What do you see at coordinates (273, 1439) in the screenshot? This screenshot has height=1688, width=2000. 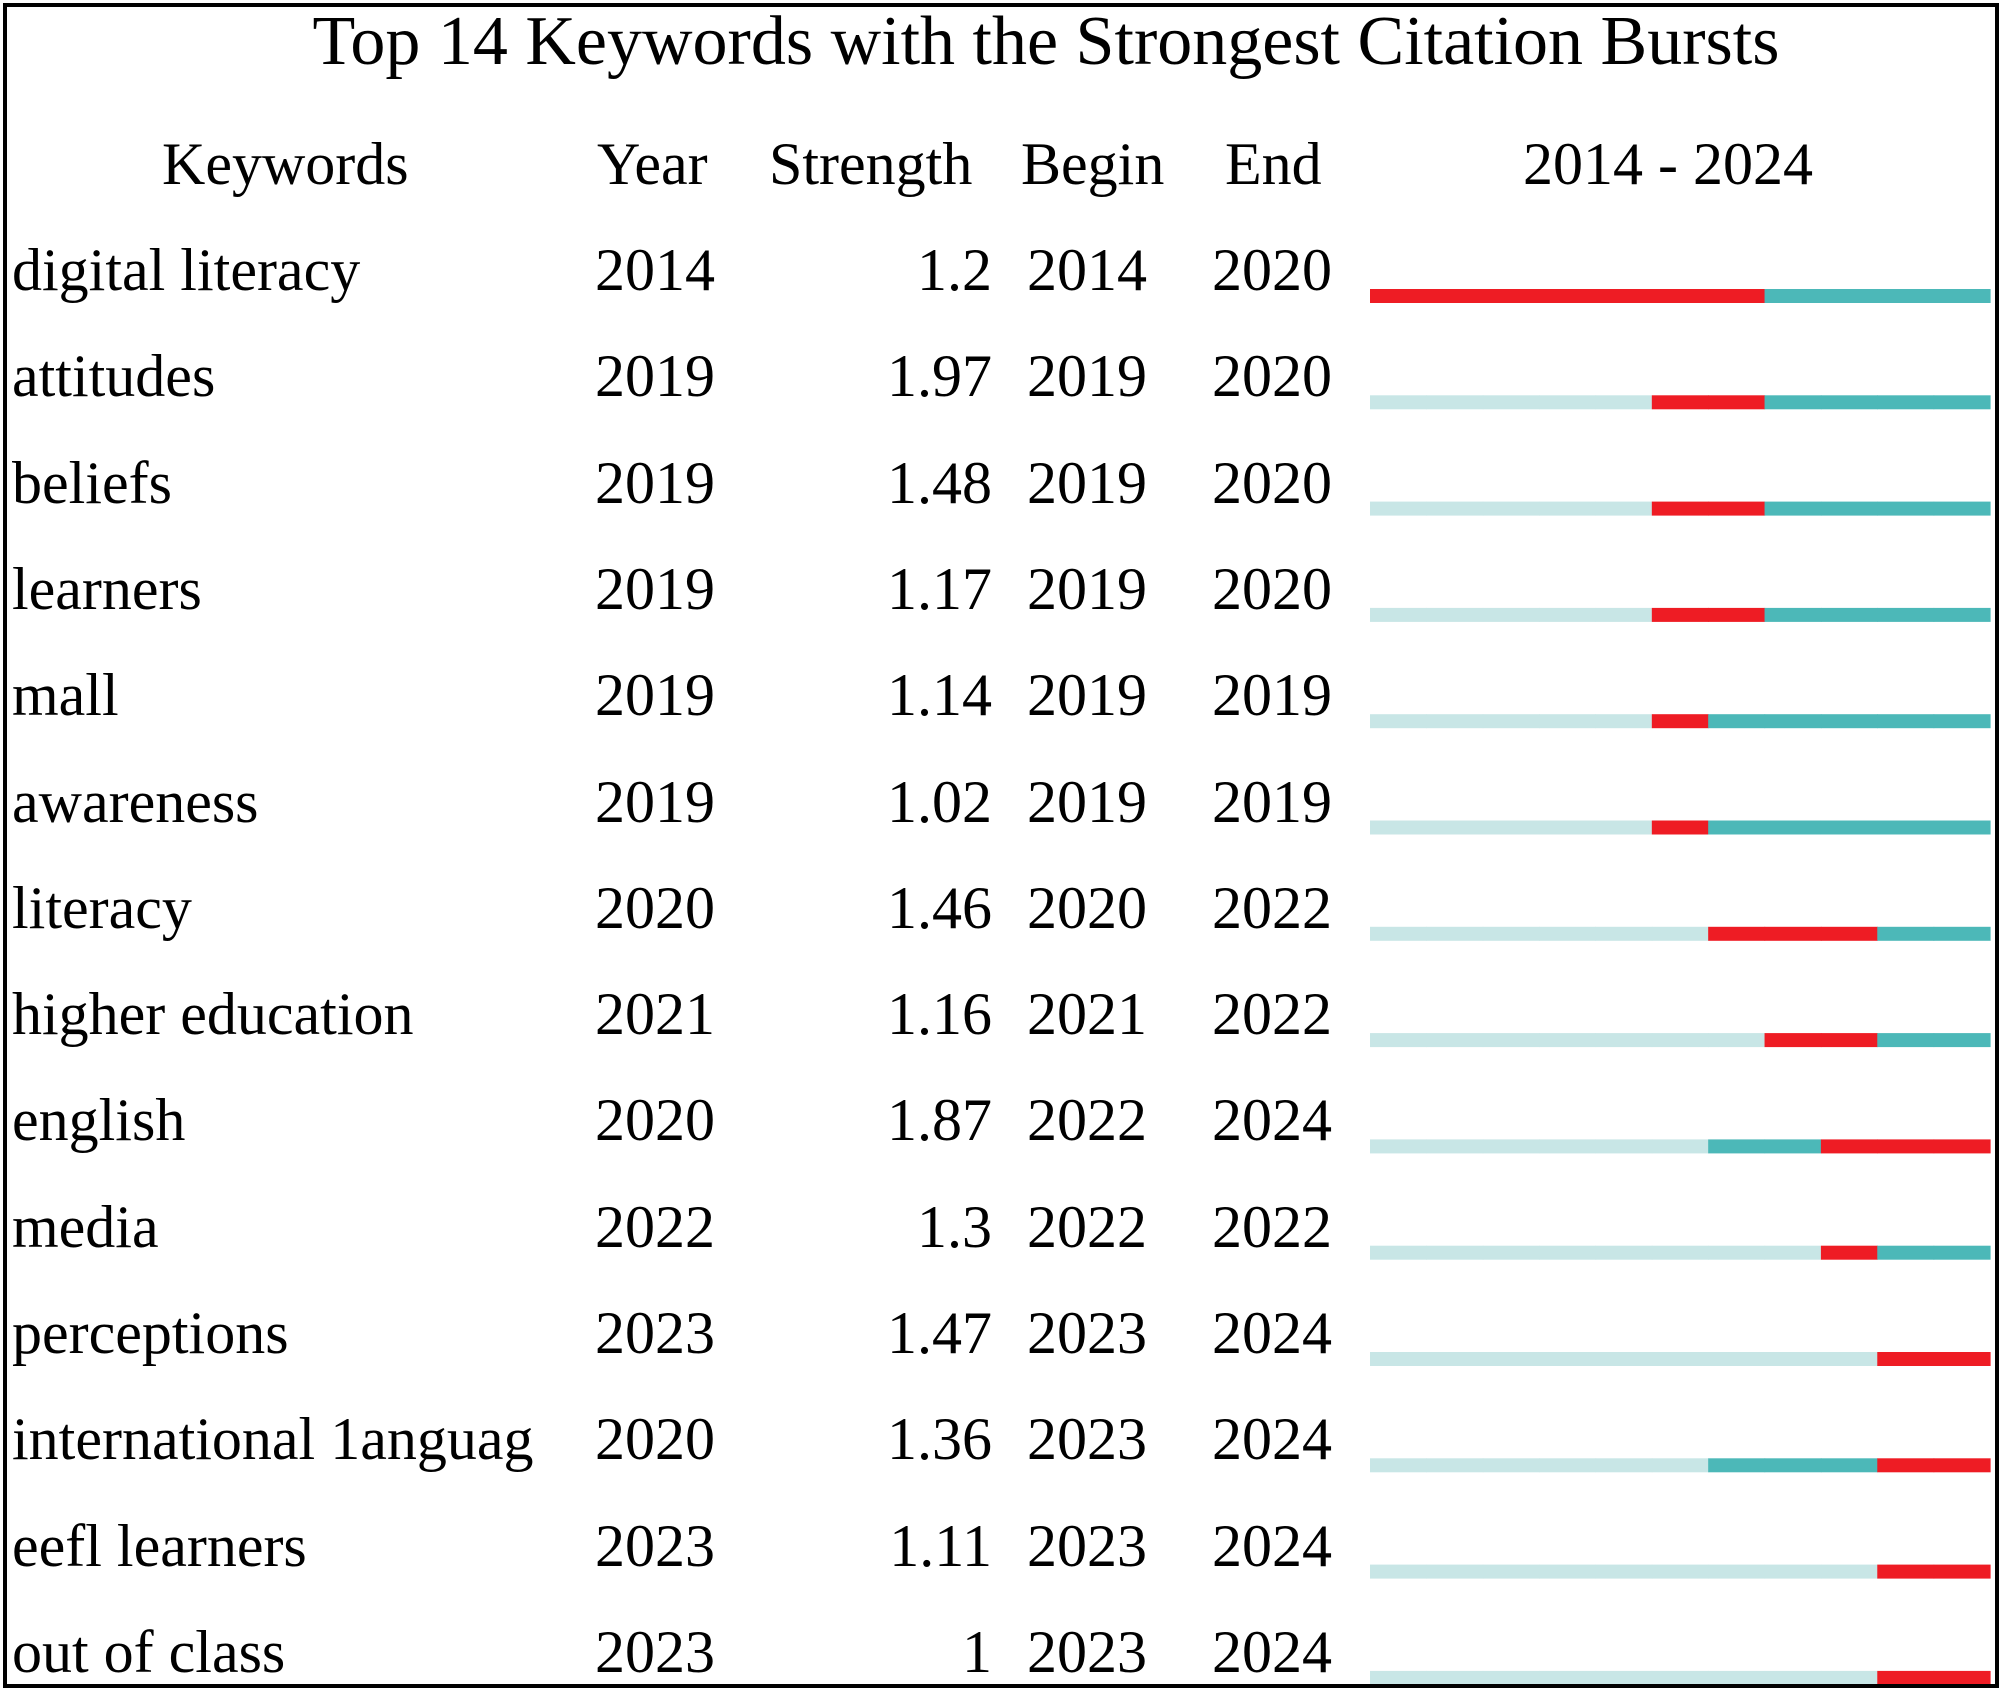 I see `keyword-cell: international 1anguag` at bounding box center [273, 1439].